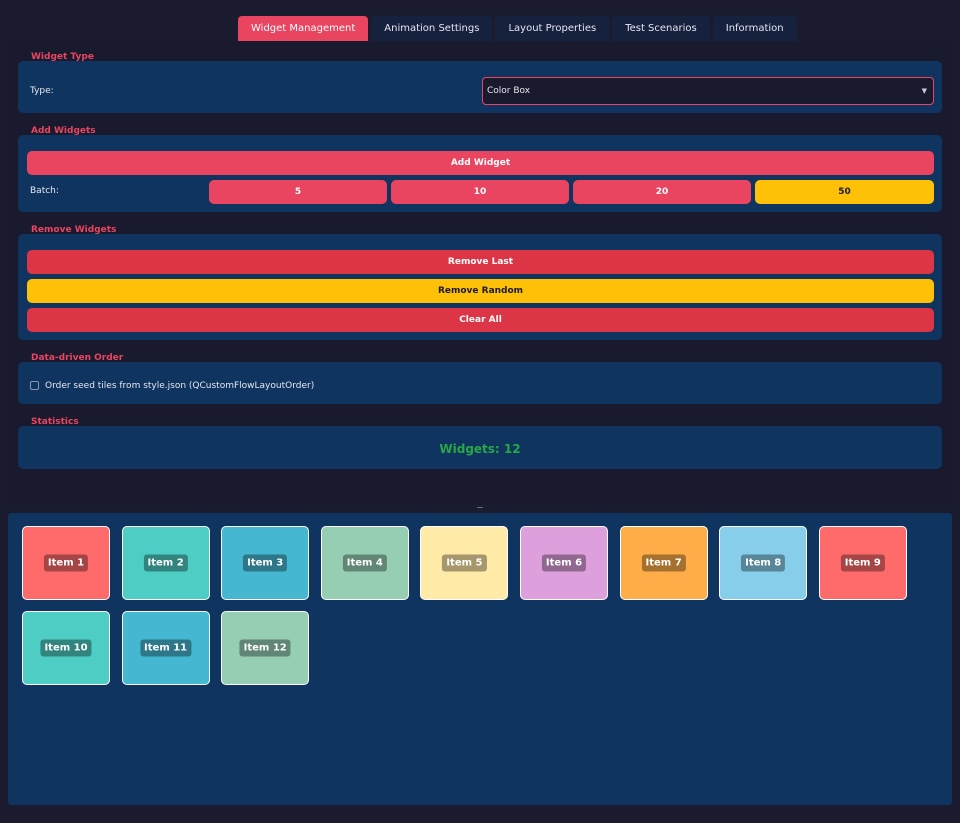  I want to click on tab-animation-settings: Animation Settings, so click(432, 29).